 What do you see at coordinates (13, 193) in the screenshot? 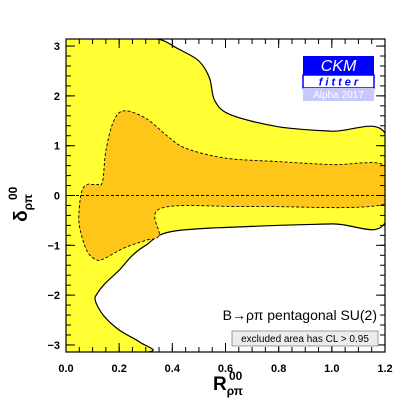
I see `y-axis-title-sup: 00` at bounding box center [13, 193].